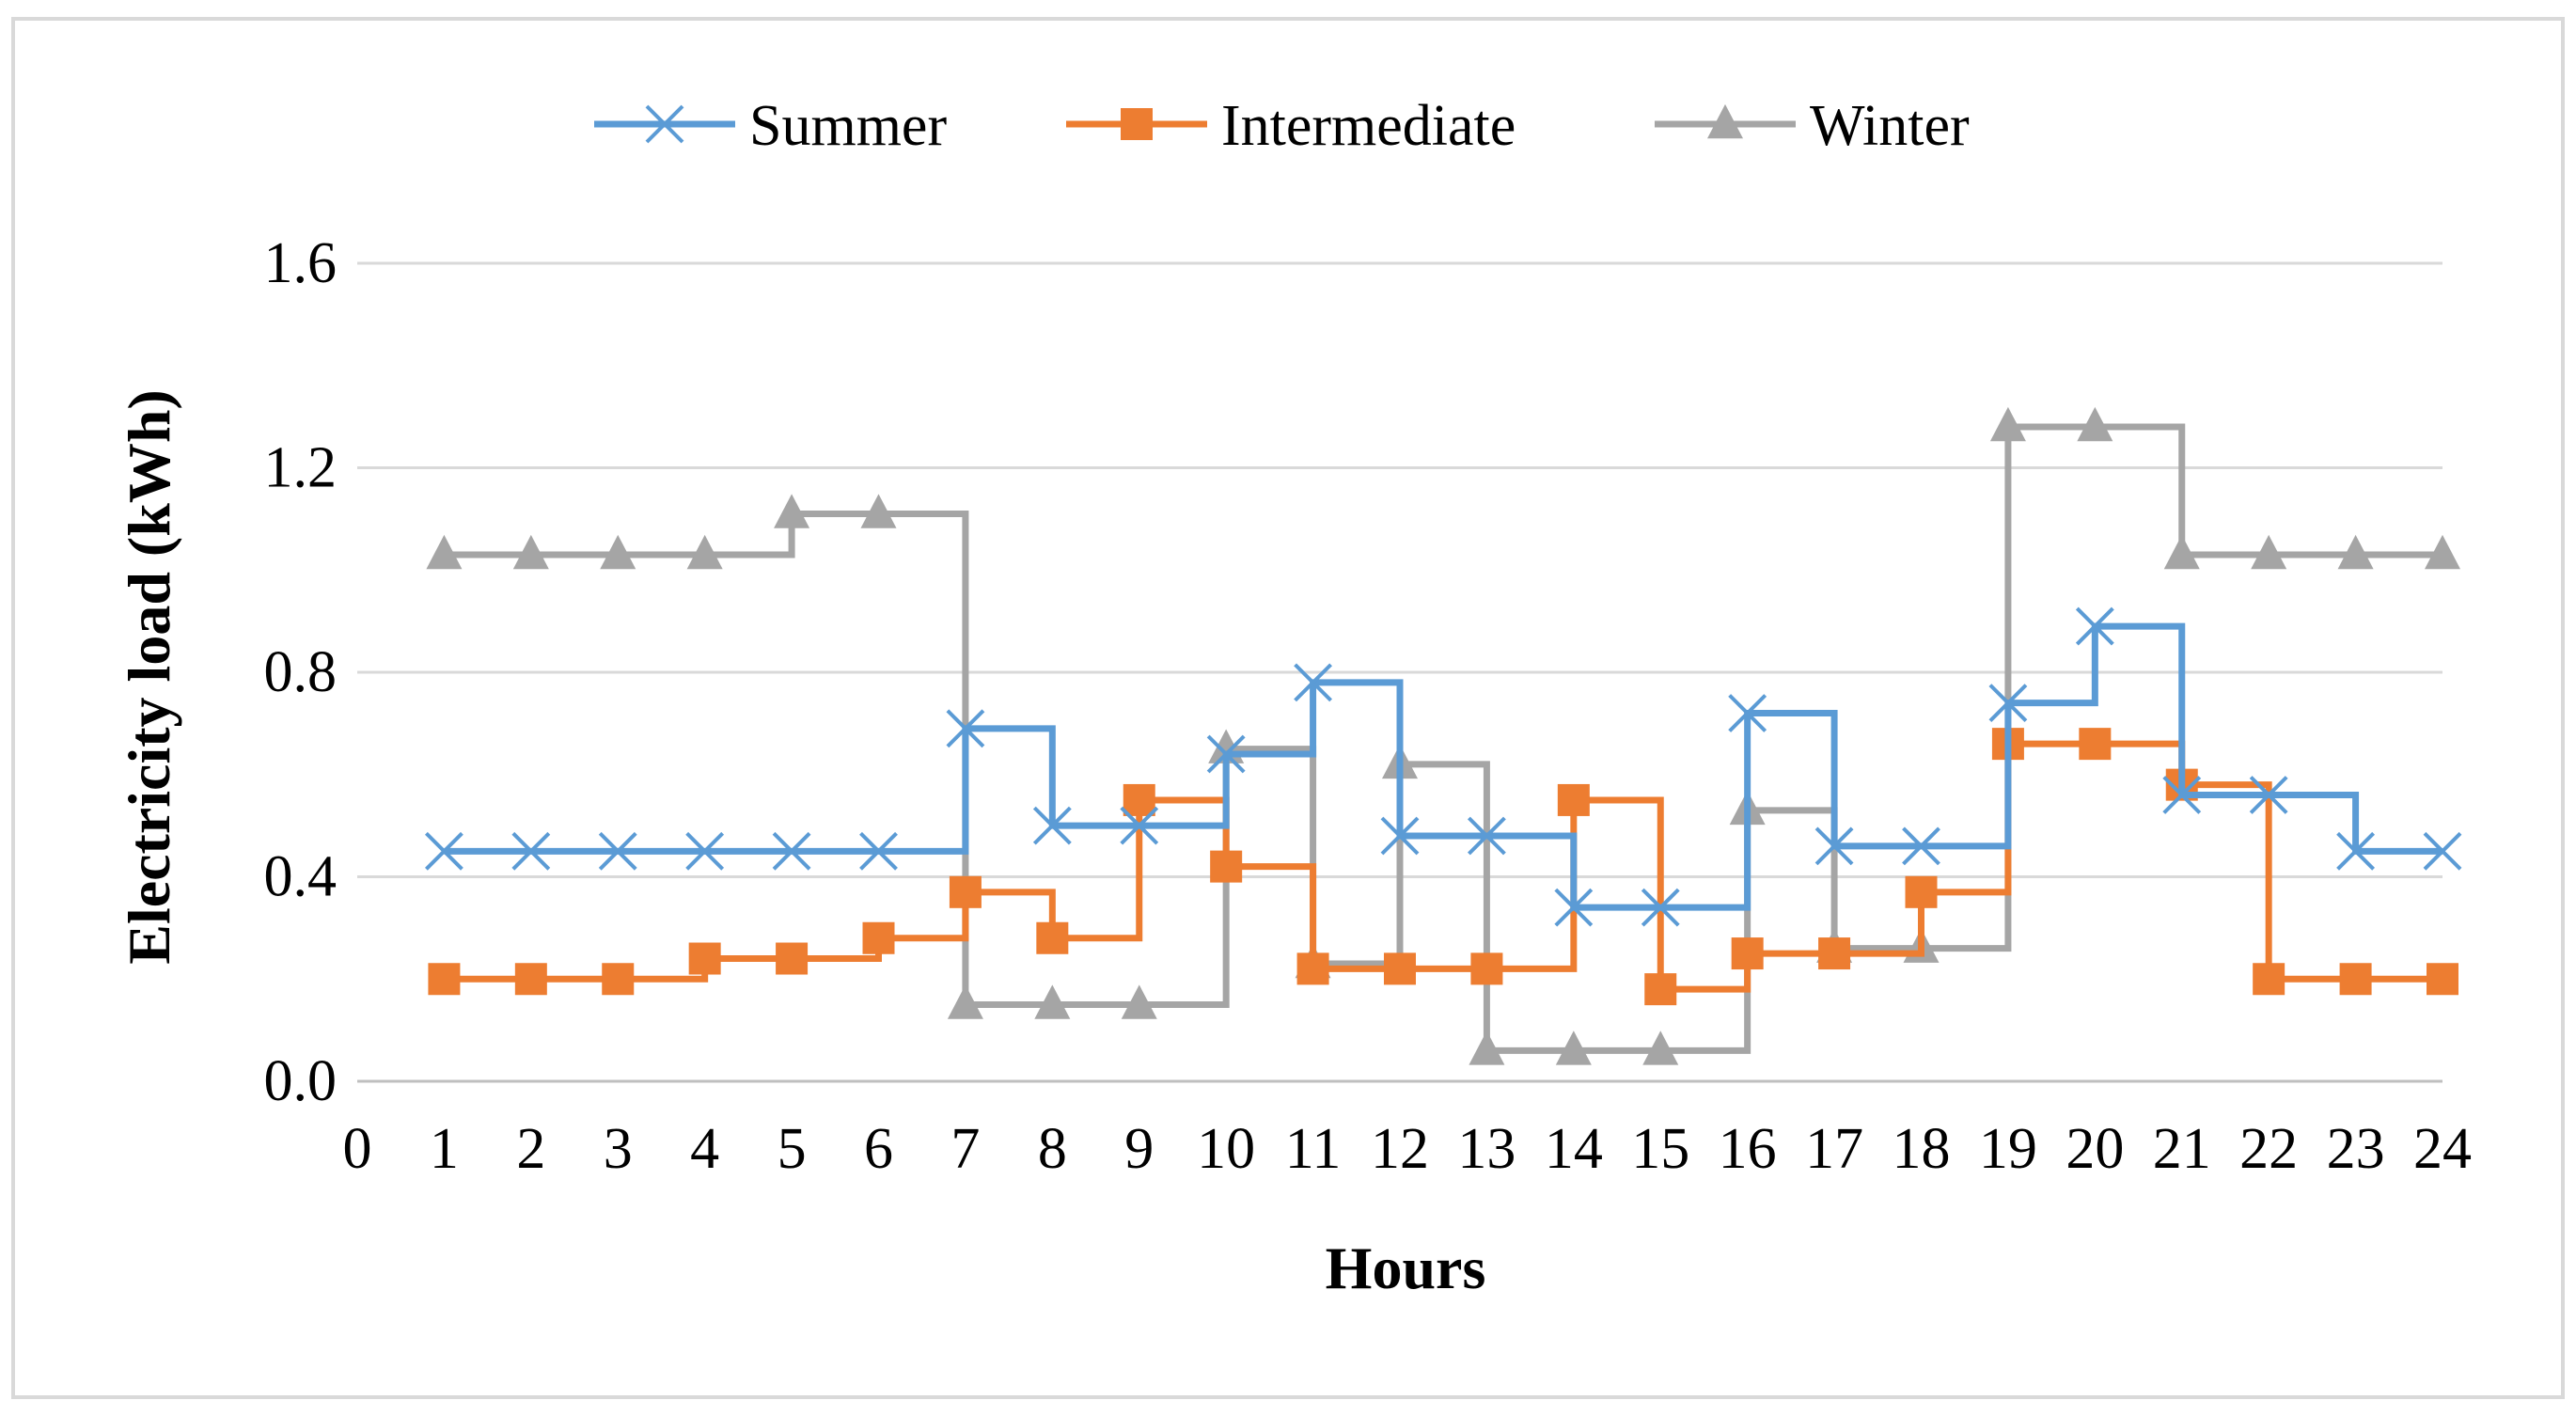 This screenshot has width=2576, height=1416. Describe the element at coordinates (1226, 1149) in the screenshot. I see `x-tick-label: 10` at that location.